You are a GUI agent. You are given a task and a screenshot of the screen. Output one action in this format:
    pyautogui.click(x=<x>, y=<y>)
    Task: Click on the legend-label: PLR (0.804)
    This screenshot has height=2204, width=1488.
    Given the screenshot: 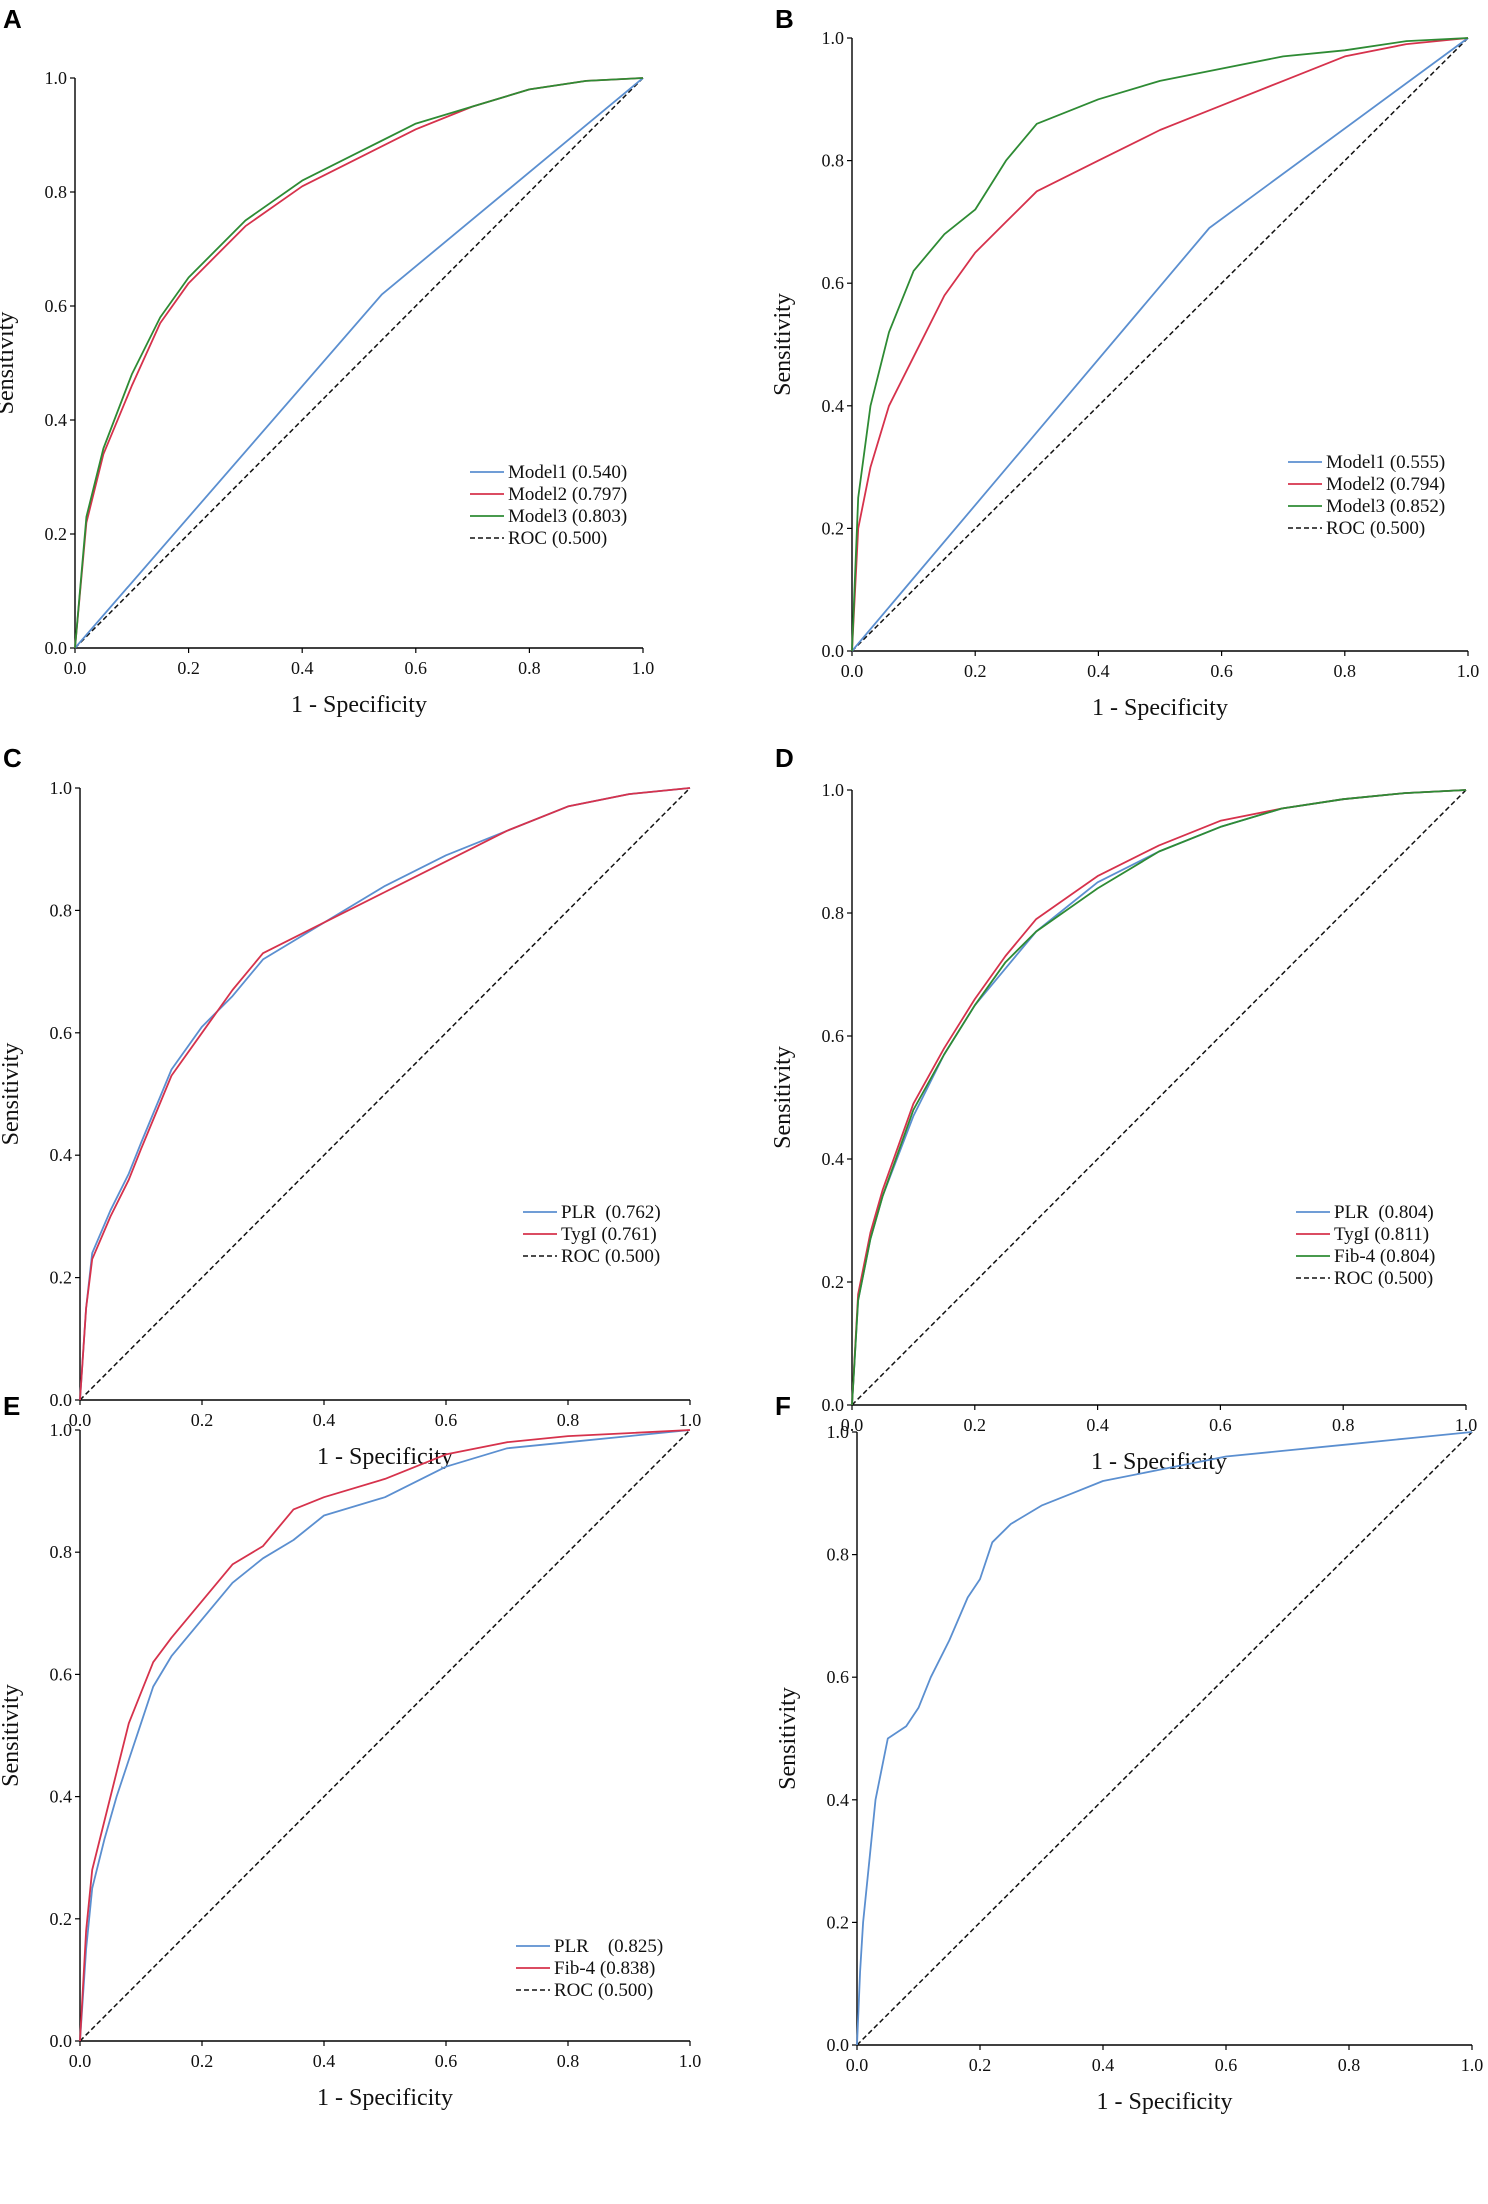 What is the action you would take?
    pyautogui.click(x=1384, y=1212)
    